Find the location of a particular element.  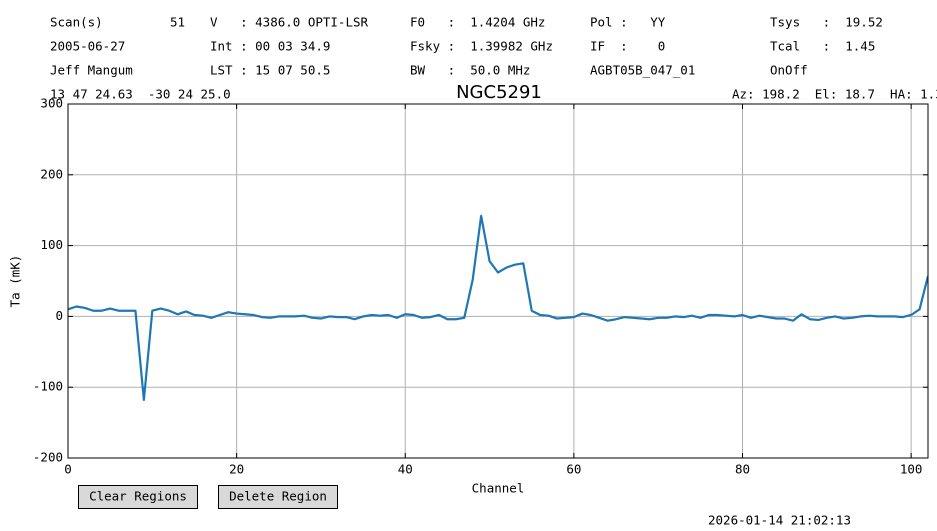

y-tick-label: -100 is located at coordinates (48, 386).